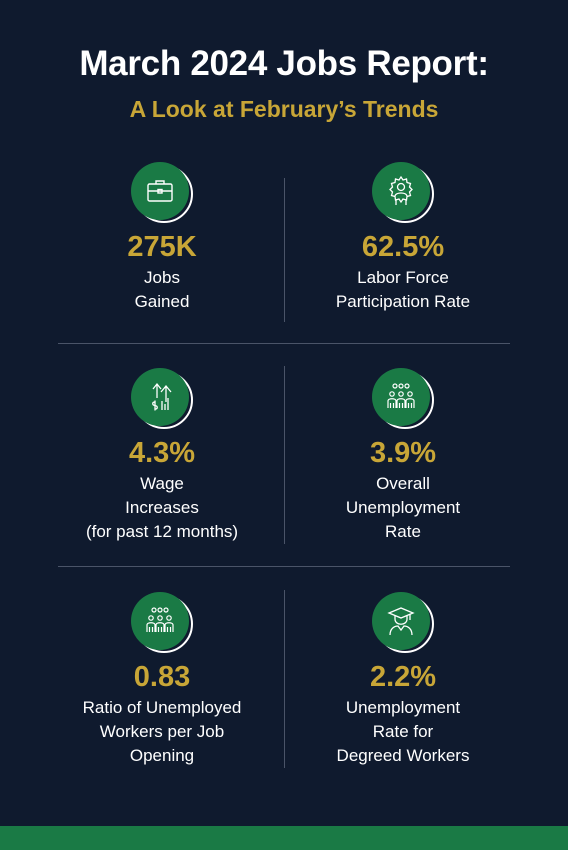 Image resolution: width=568 pixels, height=850 pixels. I want to click on graduate-icon, so click(403, 623).